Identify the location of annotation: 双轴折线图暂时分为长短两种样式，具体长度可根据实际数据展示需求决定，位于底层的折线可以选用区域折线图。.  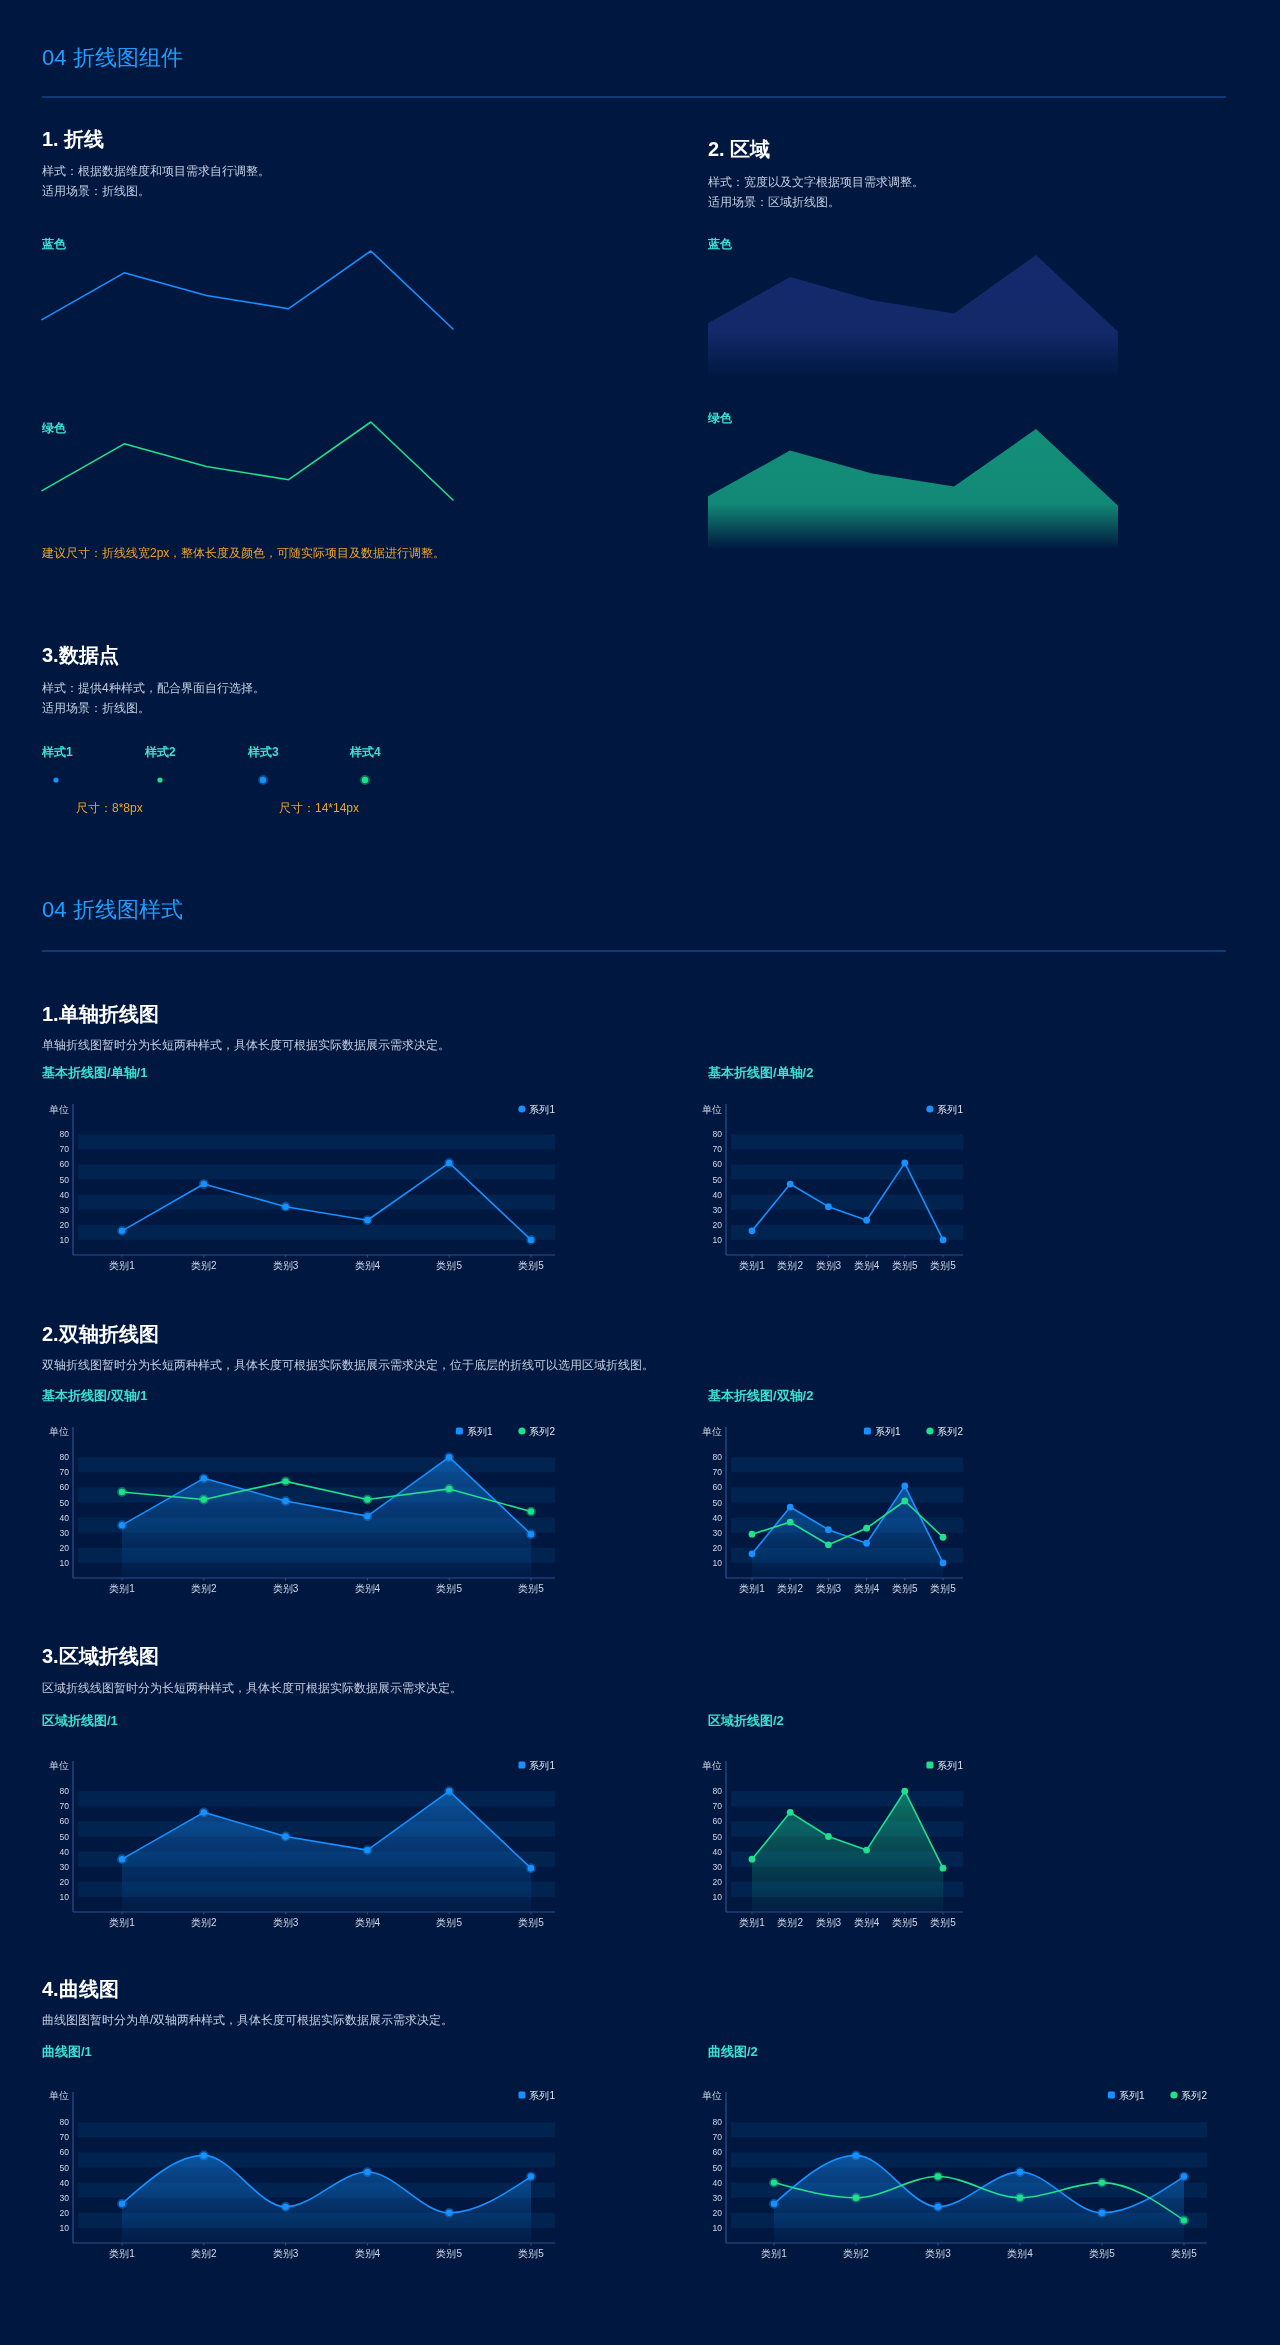
(348, 1365).